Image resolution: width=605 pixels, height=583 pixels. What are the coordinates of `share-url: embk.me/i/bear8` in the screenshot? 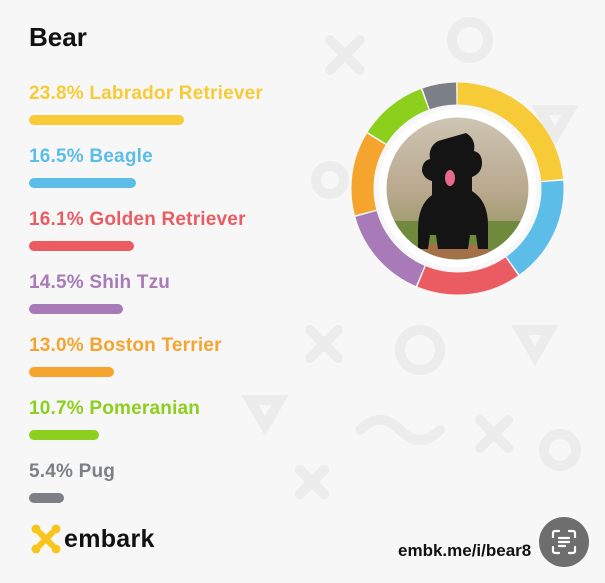 It's located at (465, 550).